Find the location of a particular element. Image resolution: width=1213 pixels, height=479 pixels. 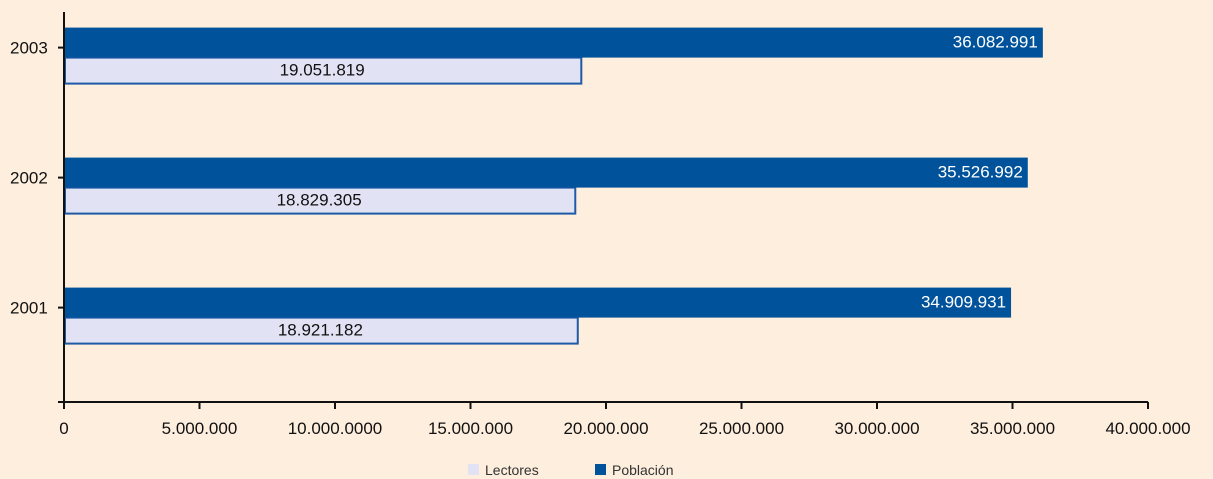

x-tick-label: 10.000.0000 is located at coordinates (335, 428).